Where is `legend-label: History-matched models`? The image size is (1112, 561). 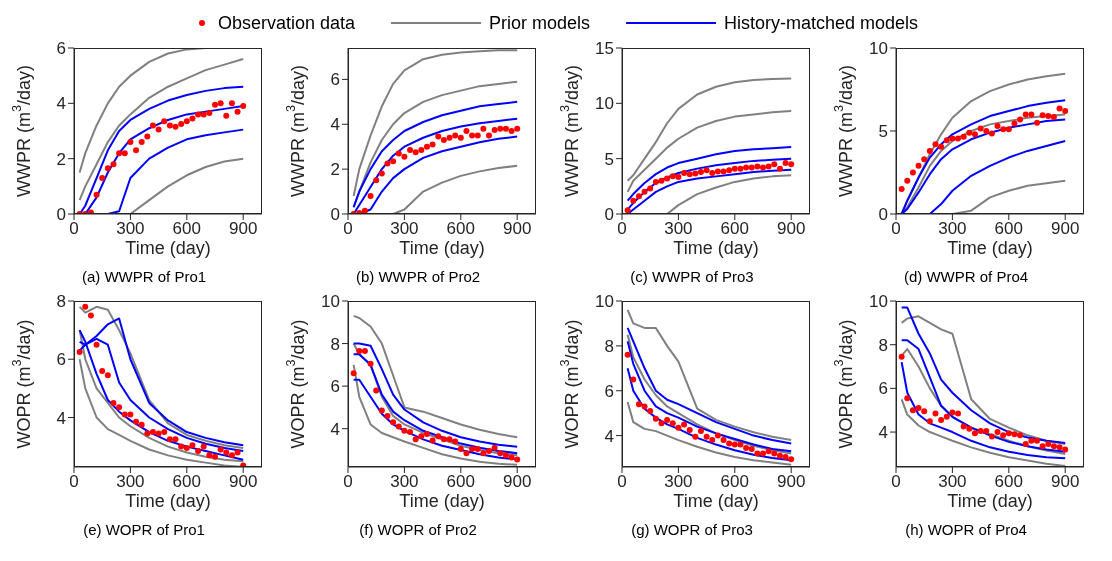
legend-label: History-matched models is located at coordinates (821, 23).